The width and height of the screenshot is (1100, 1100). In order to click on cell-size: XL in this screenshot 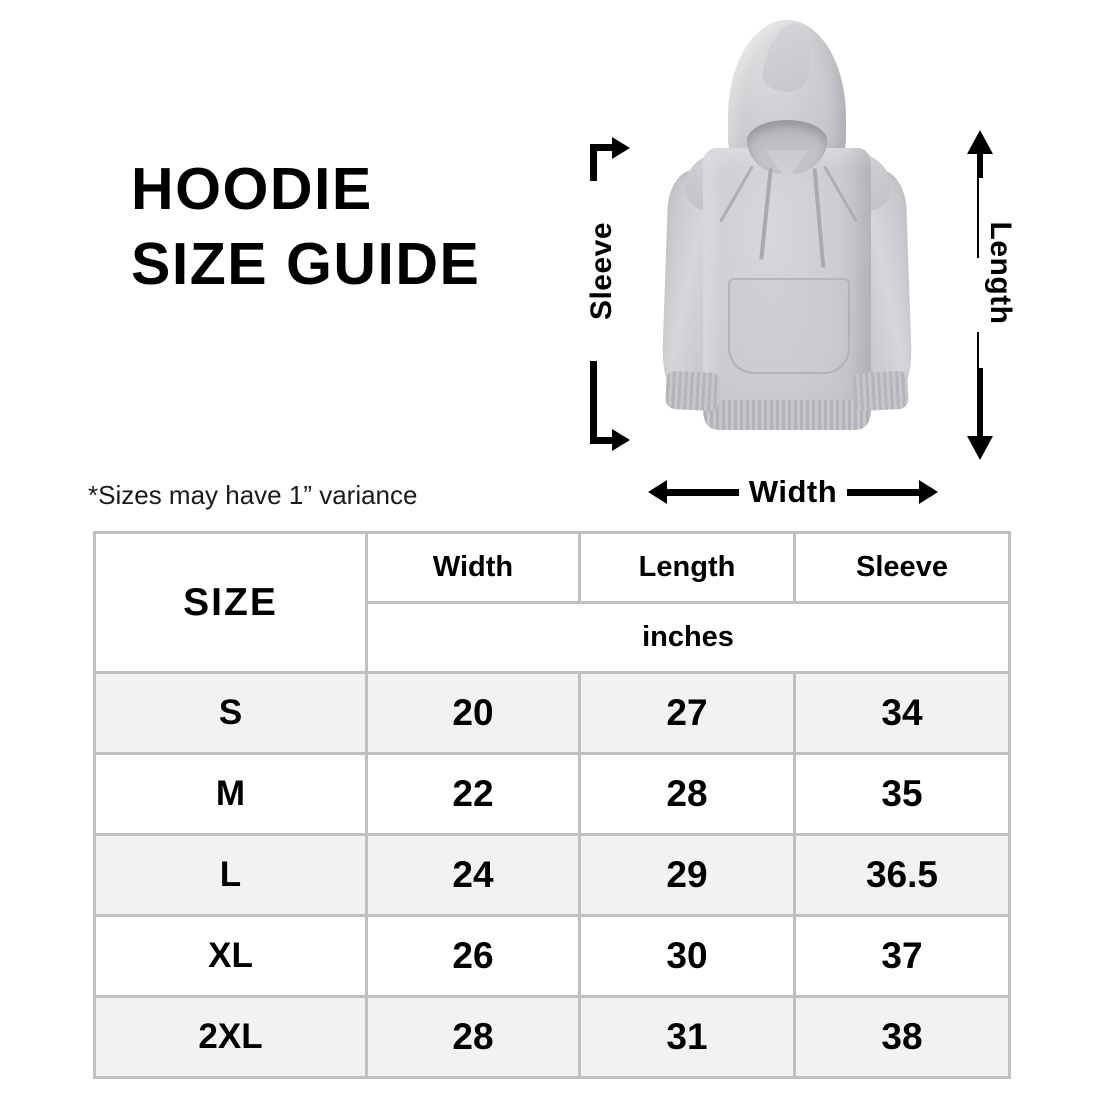, I will do `click(230, 956)`.